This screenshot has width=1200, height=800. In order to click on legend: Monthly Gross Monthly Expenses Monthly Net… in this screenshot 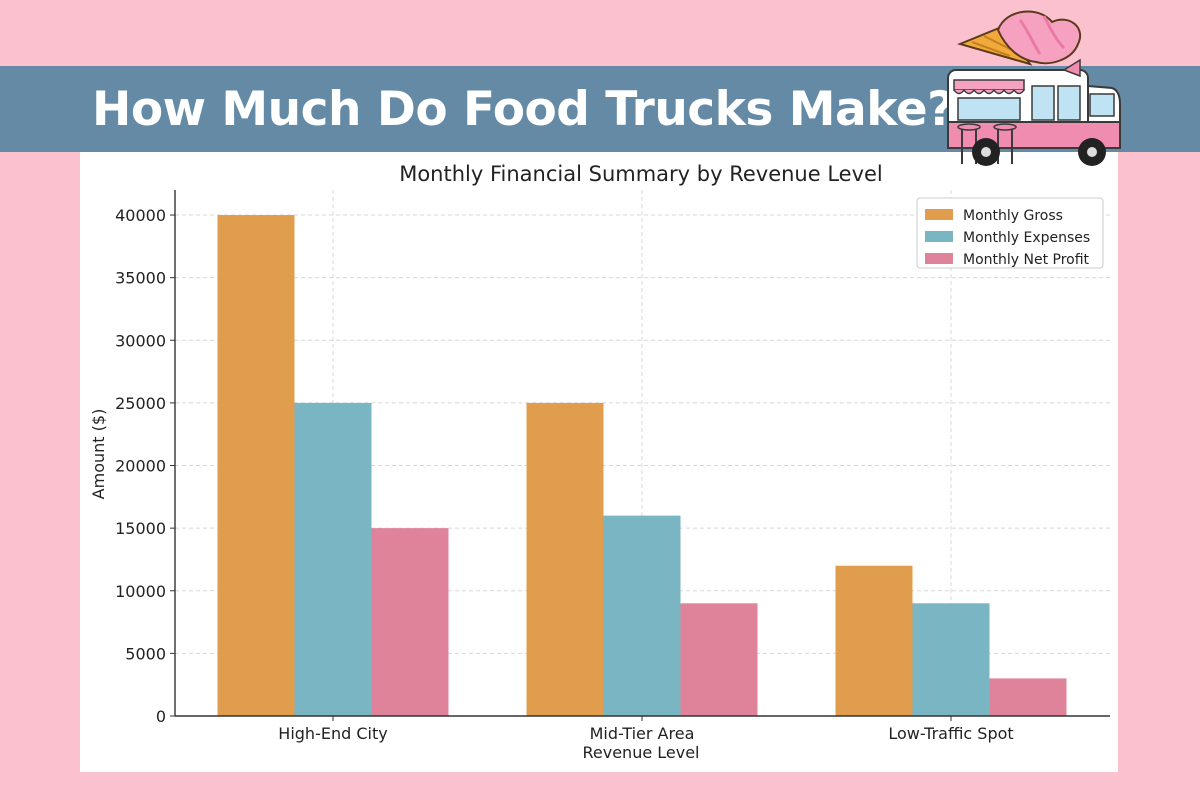, I will do `click(1010, 233)`.